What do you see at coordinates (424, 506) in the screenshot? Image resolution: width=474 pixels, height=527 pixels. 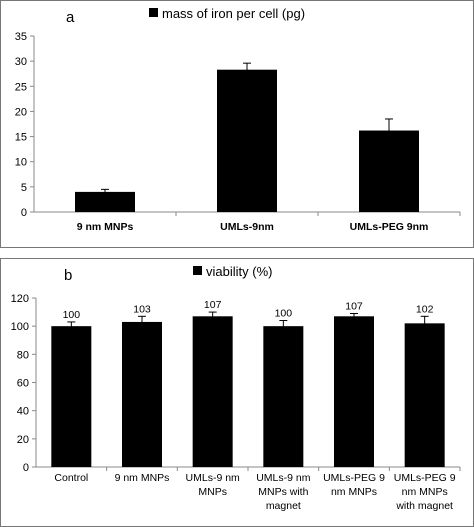 I see `x-category-label-line: with magnet` at bounding box center [424, 506].